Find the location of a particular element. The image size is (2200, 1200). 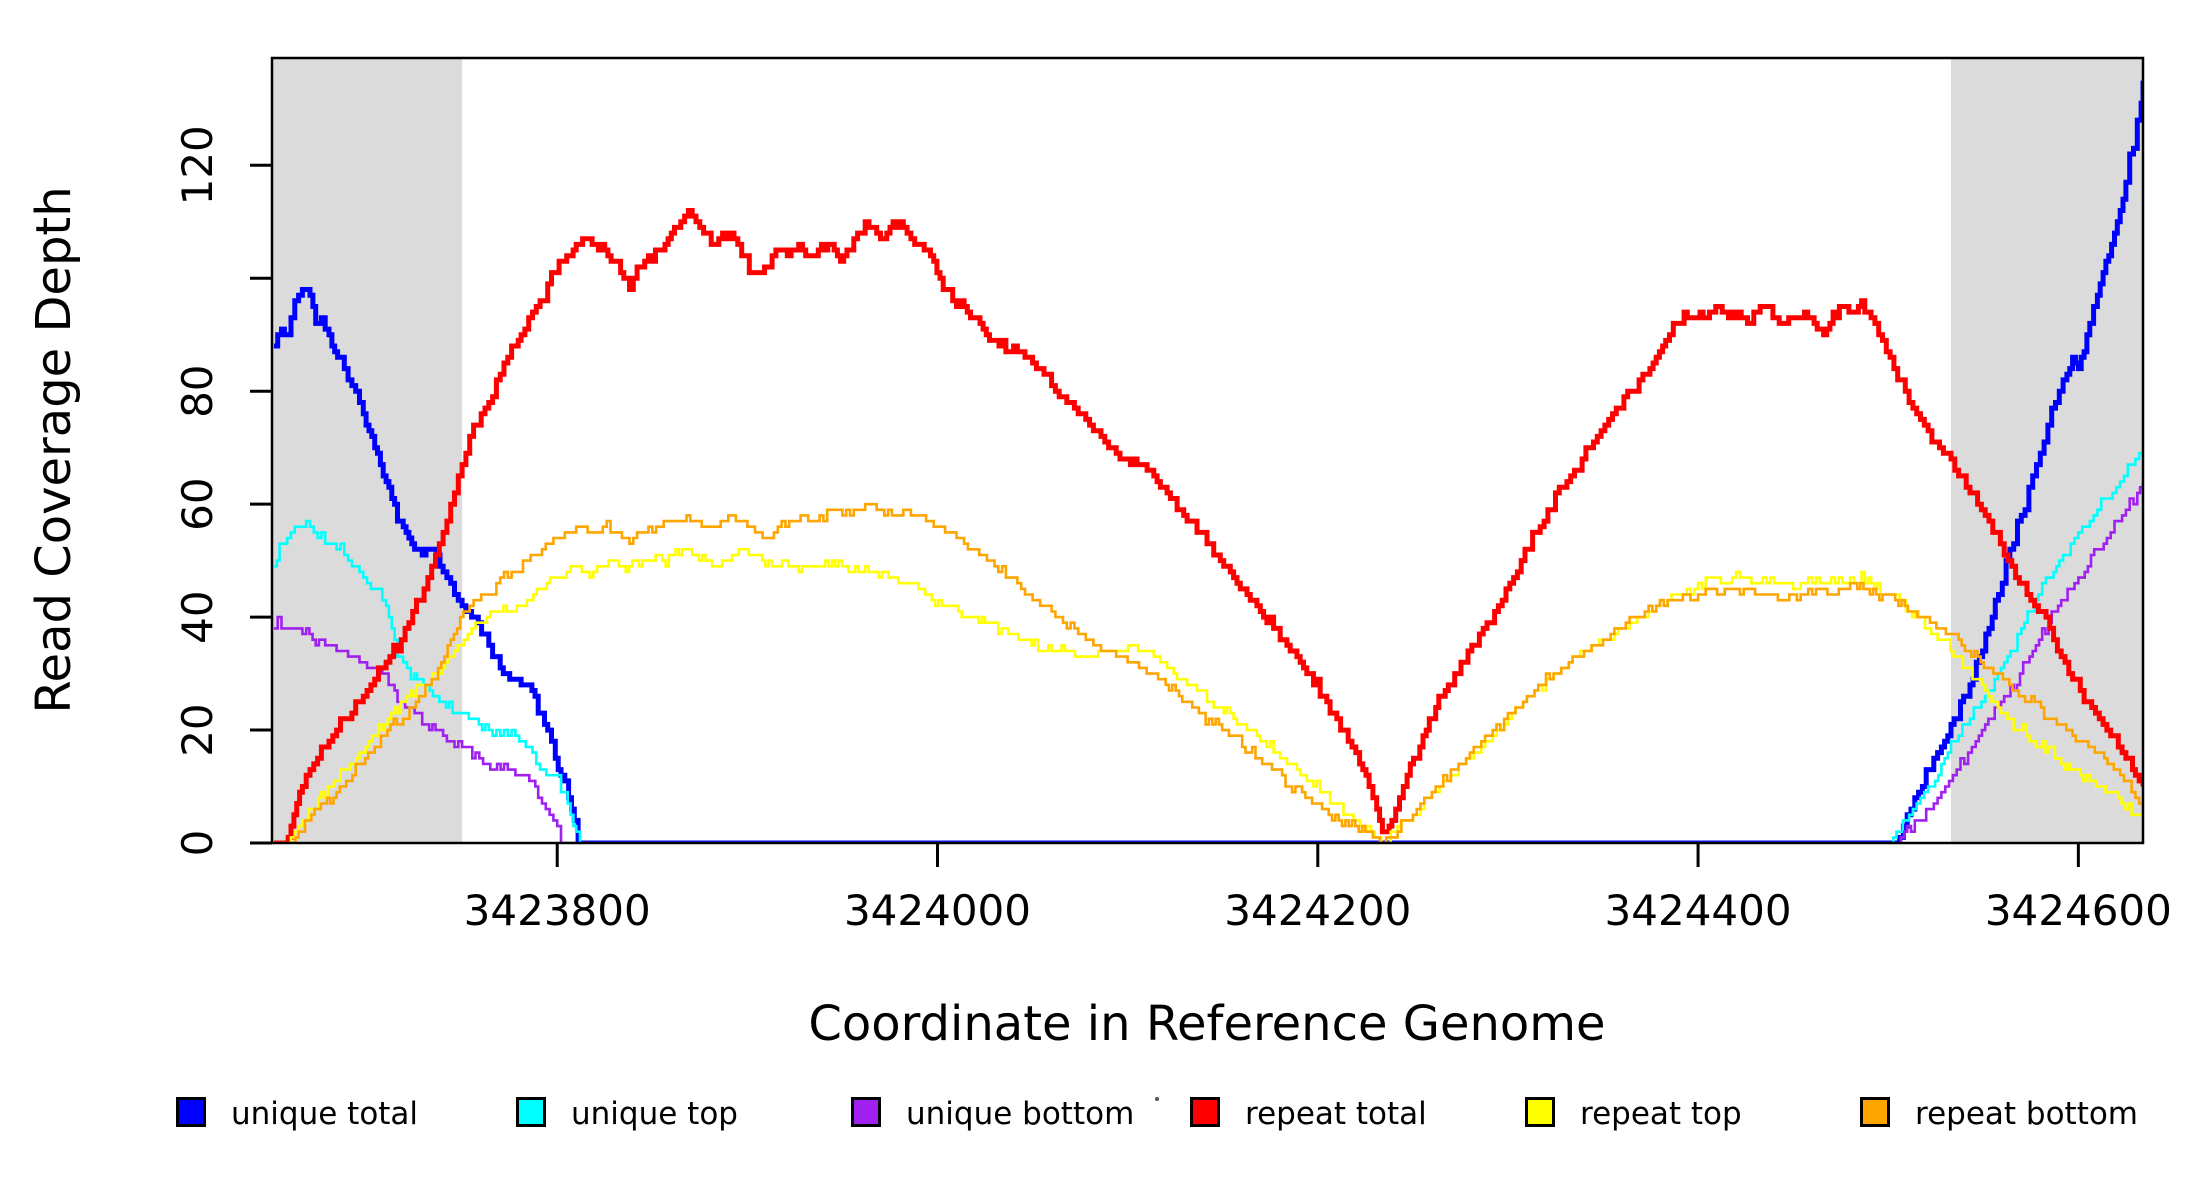

y-tick-label: 60 is located at coordinates (197, 503).